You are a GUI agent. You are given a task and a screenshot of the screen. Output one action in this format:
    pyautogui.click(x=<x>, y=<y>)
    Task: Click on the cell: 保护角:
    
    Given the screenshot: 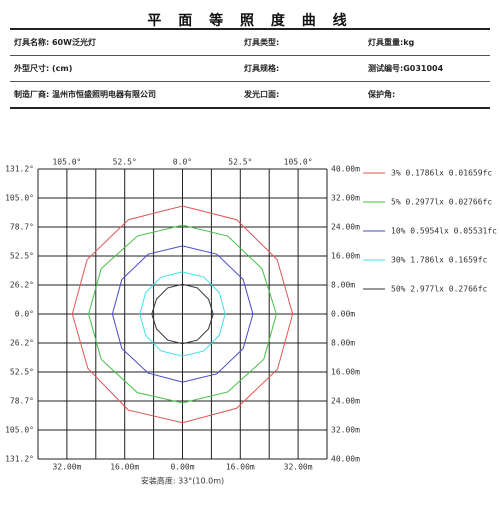 What is the action you would take?
    pyautogui.click(x=427, y=94)
    